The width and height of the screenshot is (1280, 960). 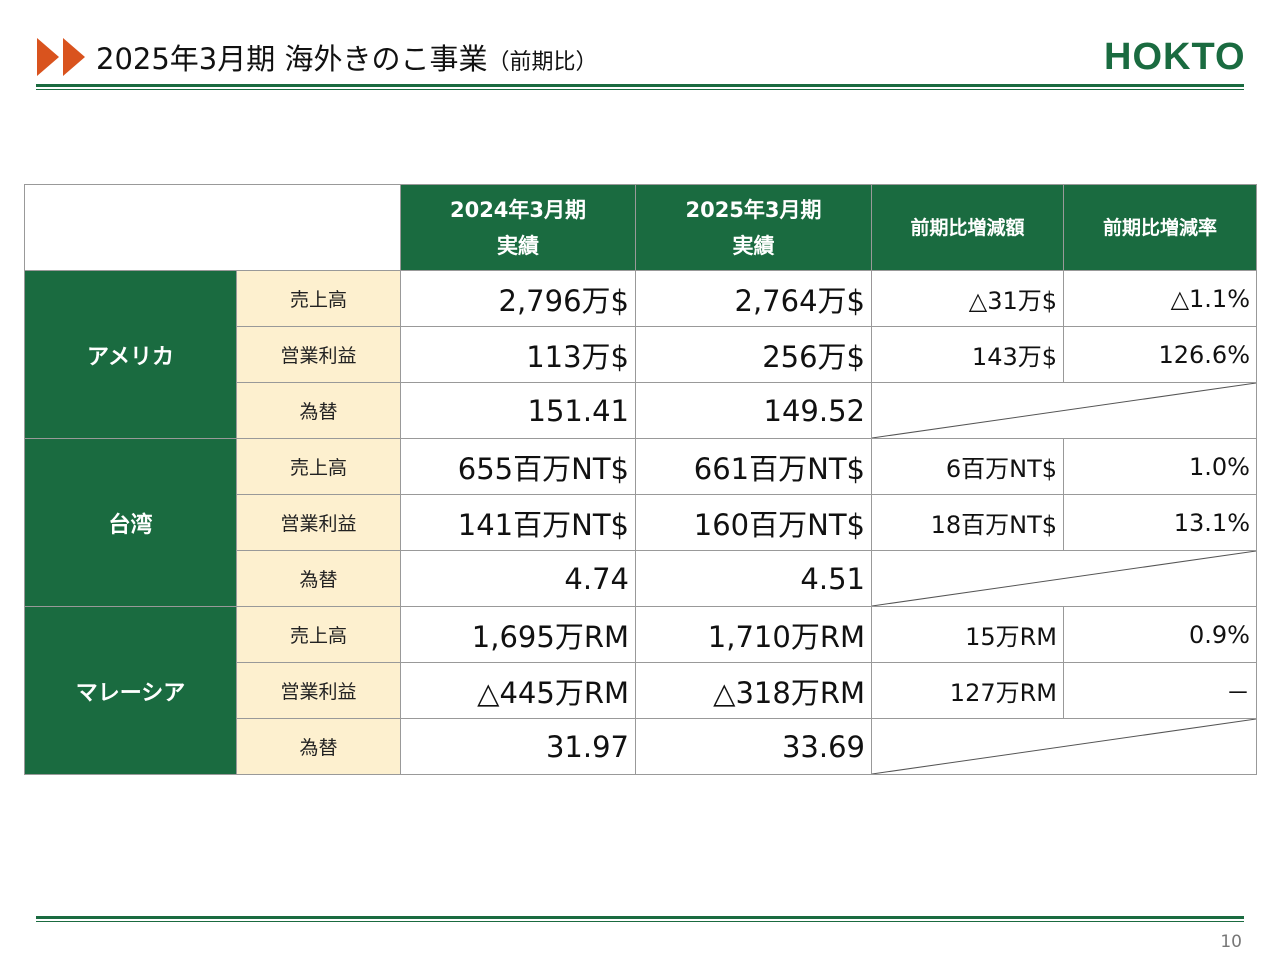 What do you see at coordinates (967, 466) in the screenshot?
I see `cell: 6百万NT$` at bounding box center [967, 466].